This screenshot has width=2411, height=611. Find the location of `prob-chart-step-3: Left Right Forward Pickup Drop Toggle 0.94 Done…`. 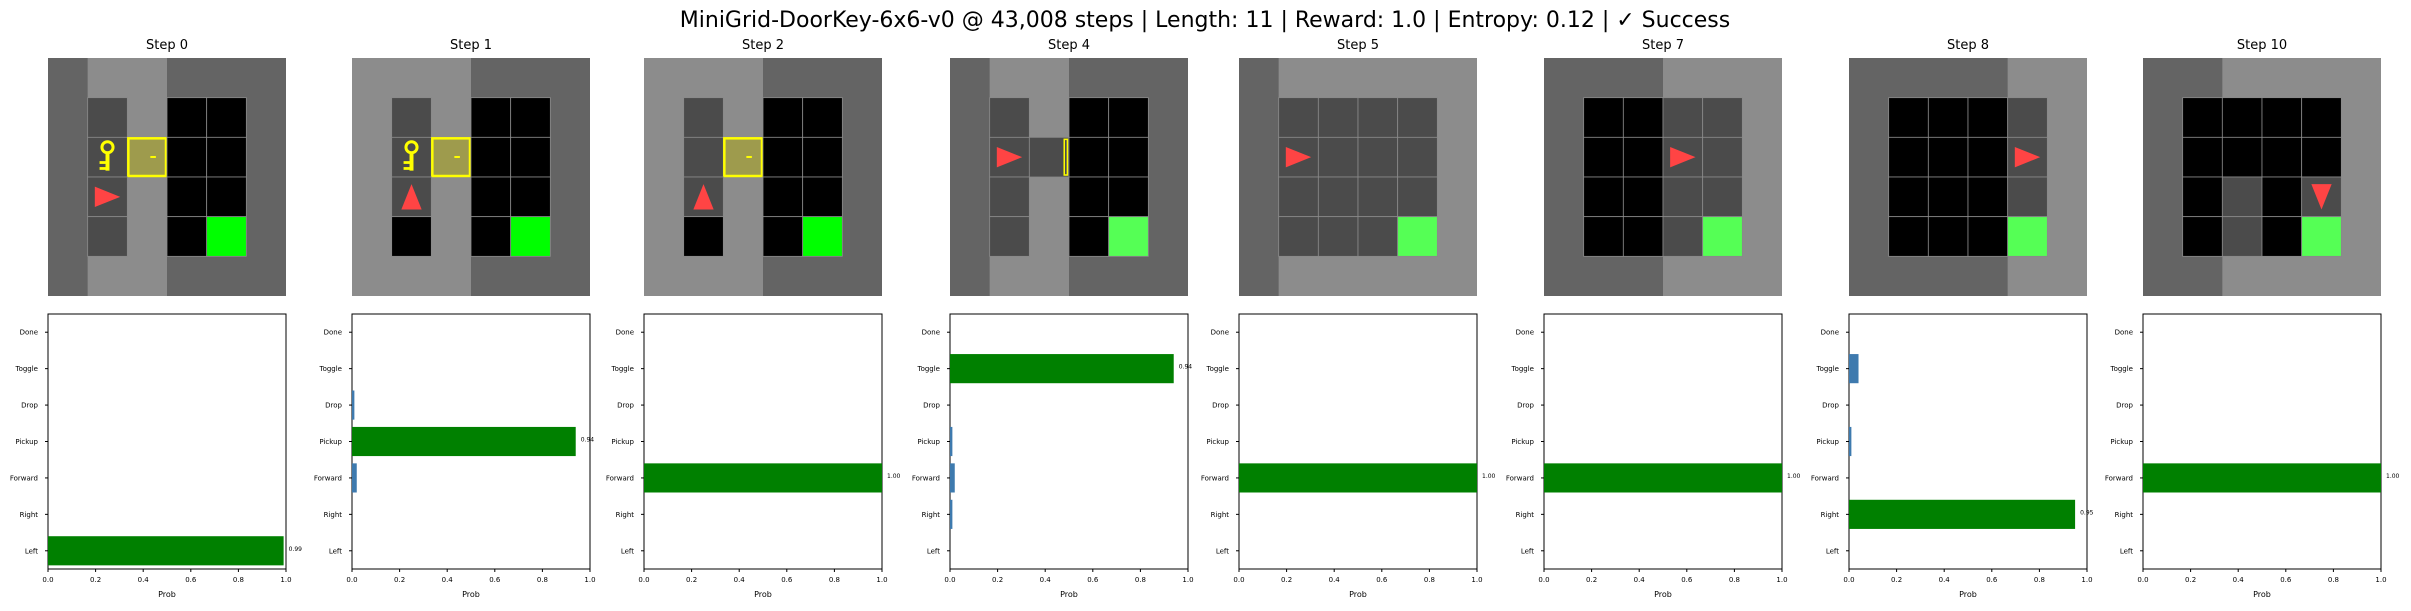

prob-chart-step-3: Left Right Forward Pickup Drop Toggle 0.94 Done… is located at coordinates (1053, 456).